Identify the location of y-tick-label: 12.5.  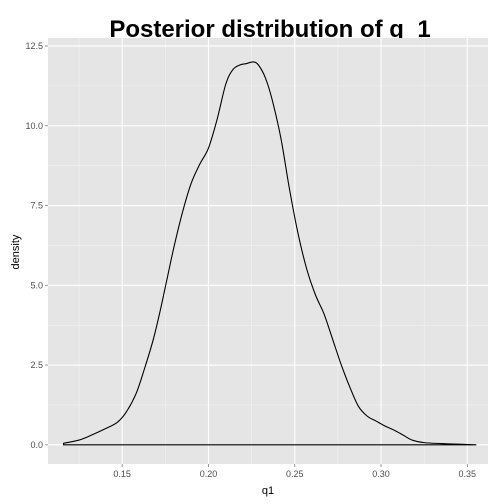
(34, 46).